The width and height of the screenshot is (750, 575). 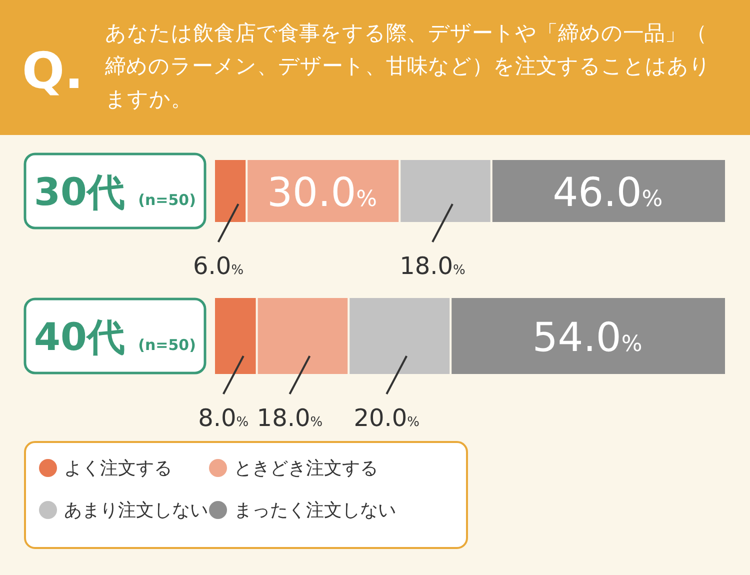 What do you see at coordinates (607, 193) in the screenshot?
I see `data-label: 46.0%` at bounding box center [607, 193].